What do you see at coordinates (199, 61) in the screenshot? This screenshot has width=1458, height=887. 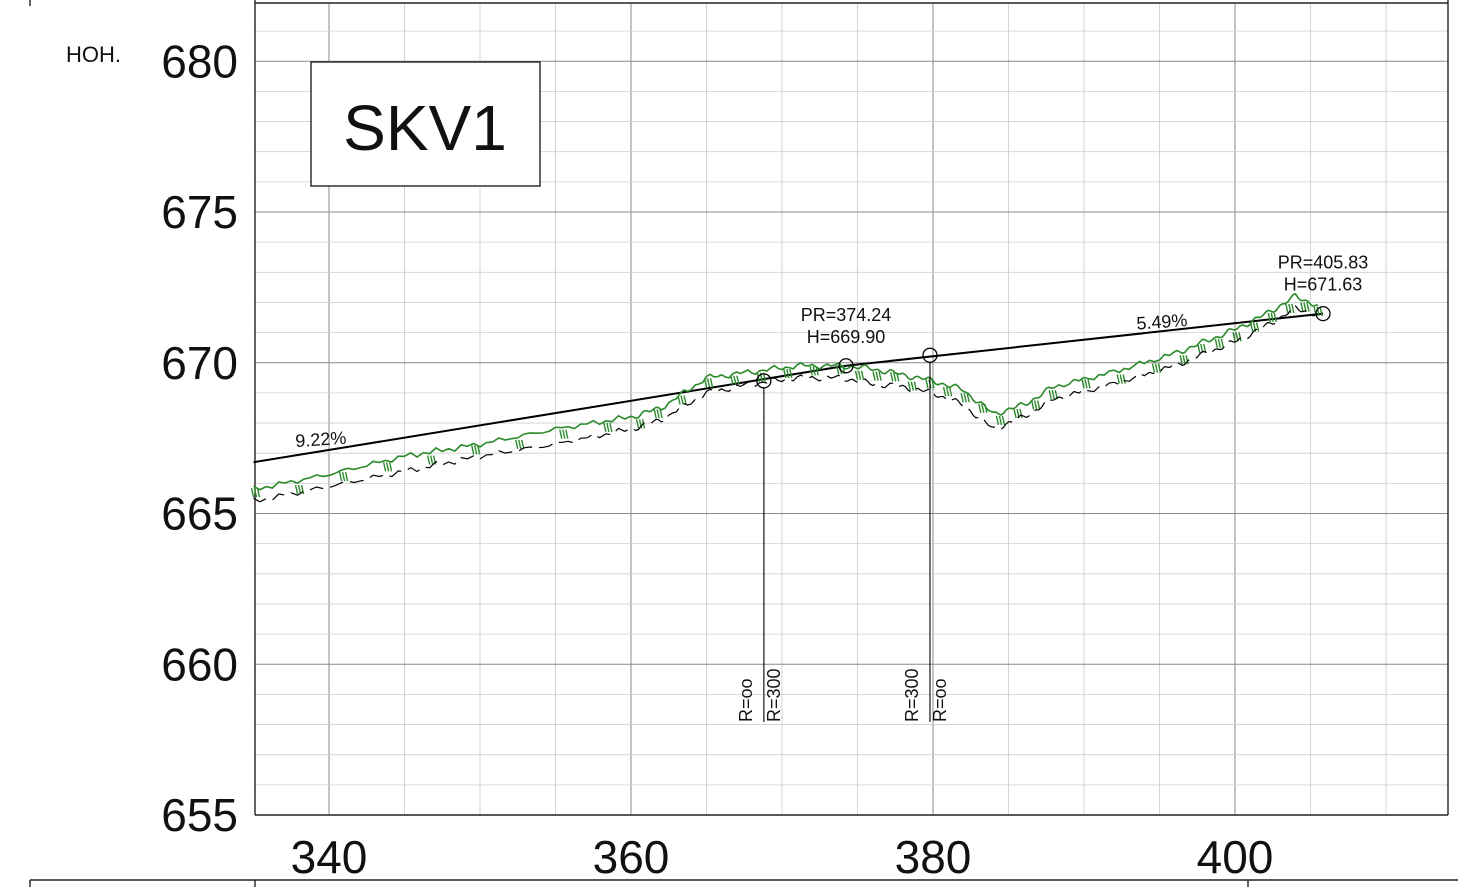 I see `y-tick-label: 680` at bounding box center [199, 61].